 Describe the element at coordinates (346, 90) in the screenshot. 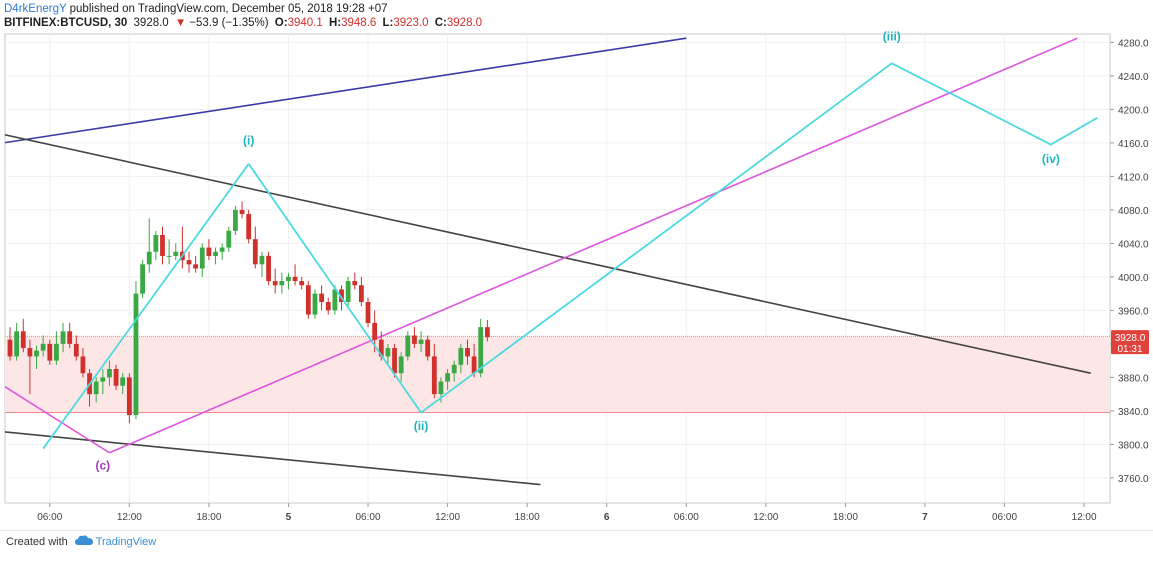

I see `trendline-blue-upper` at that location.